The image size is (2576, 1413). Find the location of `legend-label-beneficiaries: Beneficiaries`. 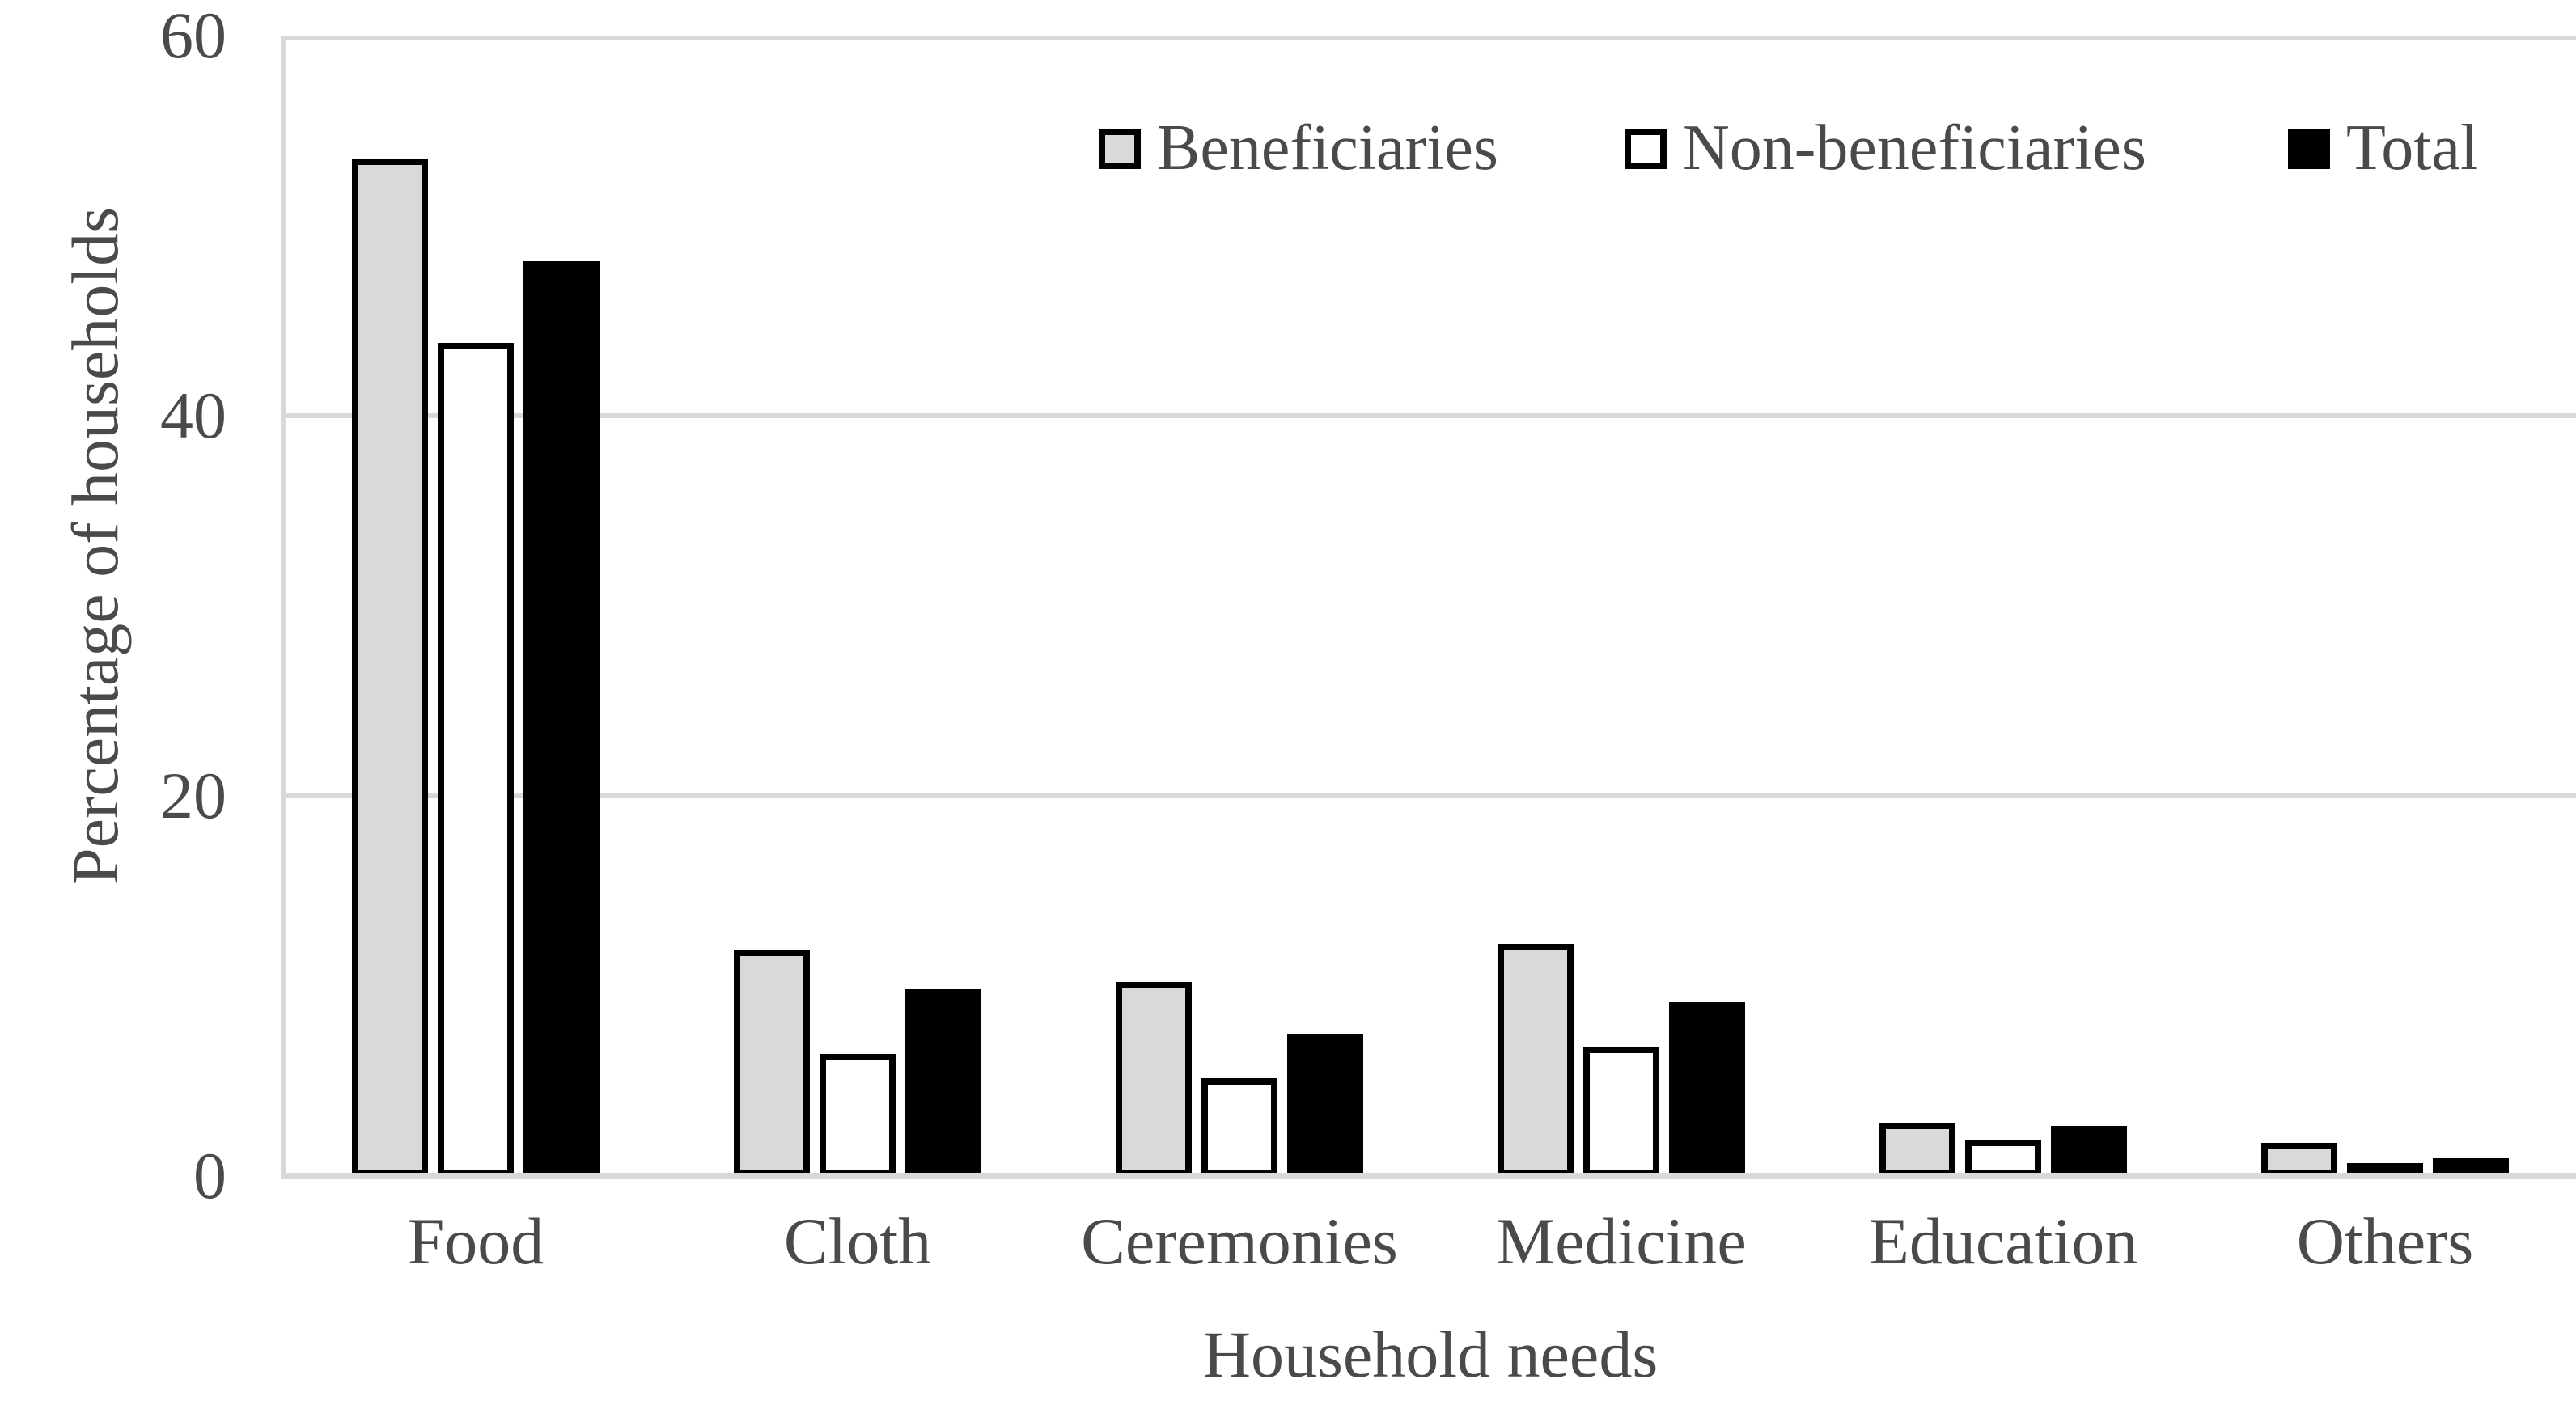

legend-label-beneficiaries: Beneficiaries is located at coordinates (1327, 148).